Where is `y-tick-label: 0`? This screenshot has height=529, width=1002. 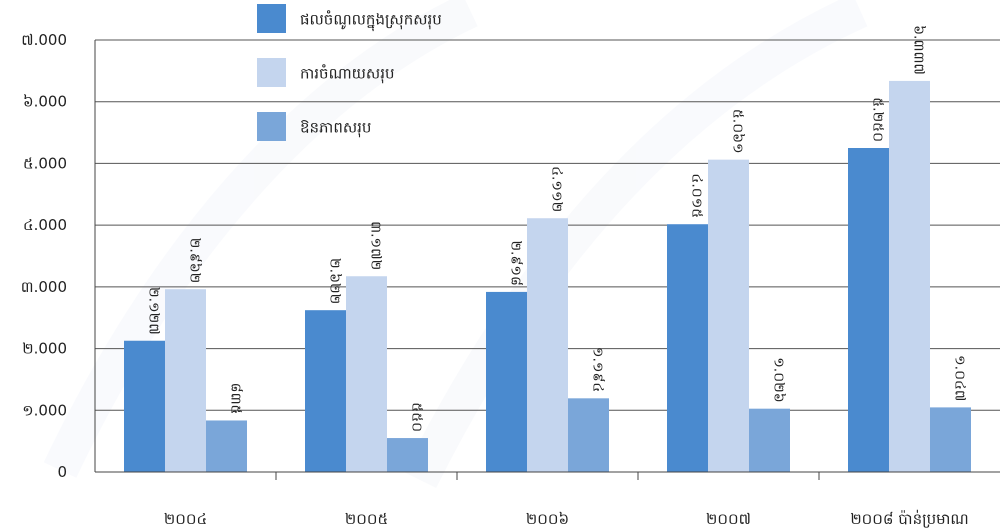 y-tick-label: 0 is located at coordinates (62, 472).